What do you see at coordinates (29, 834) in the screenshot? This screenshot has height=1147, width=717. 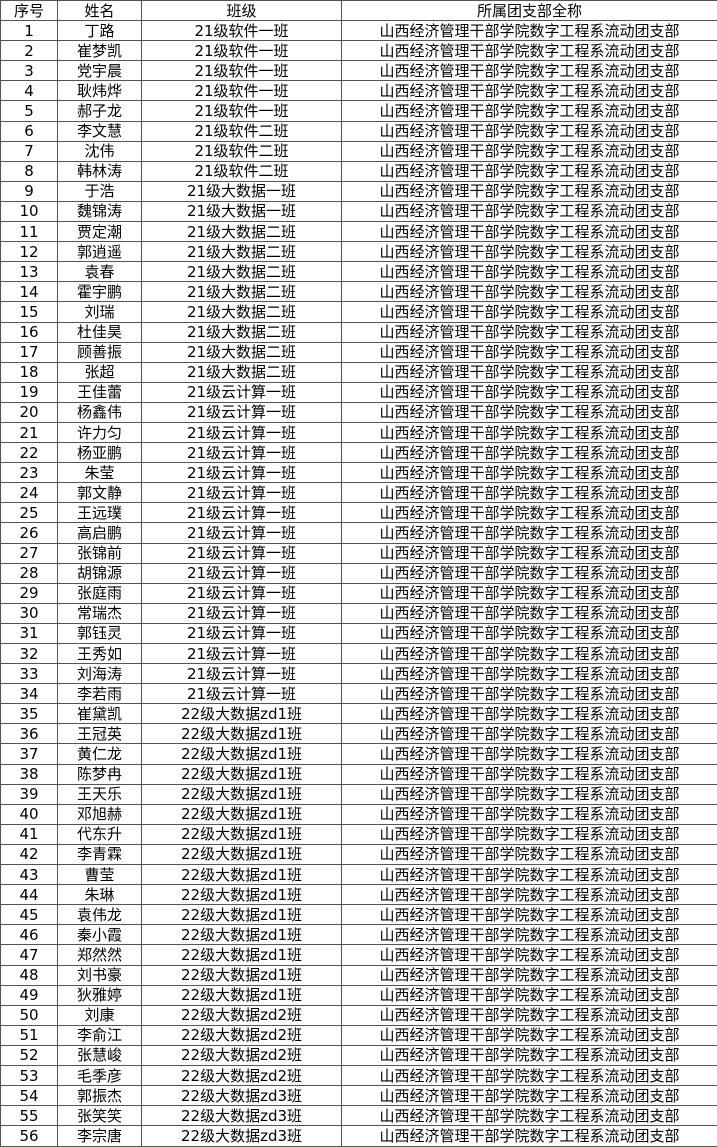 I see `serial-cell: 41` at bounding box center [29, 834].